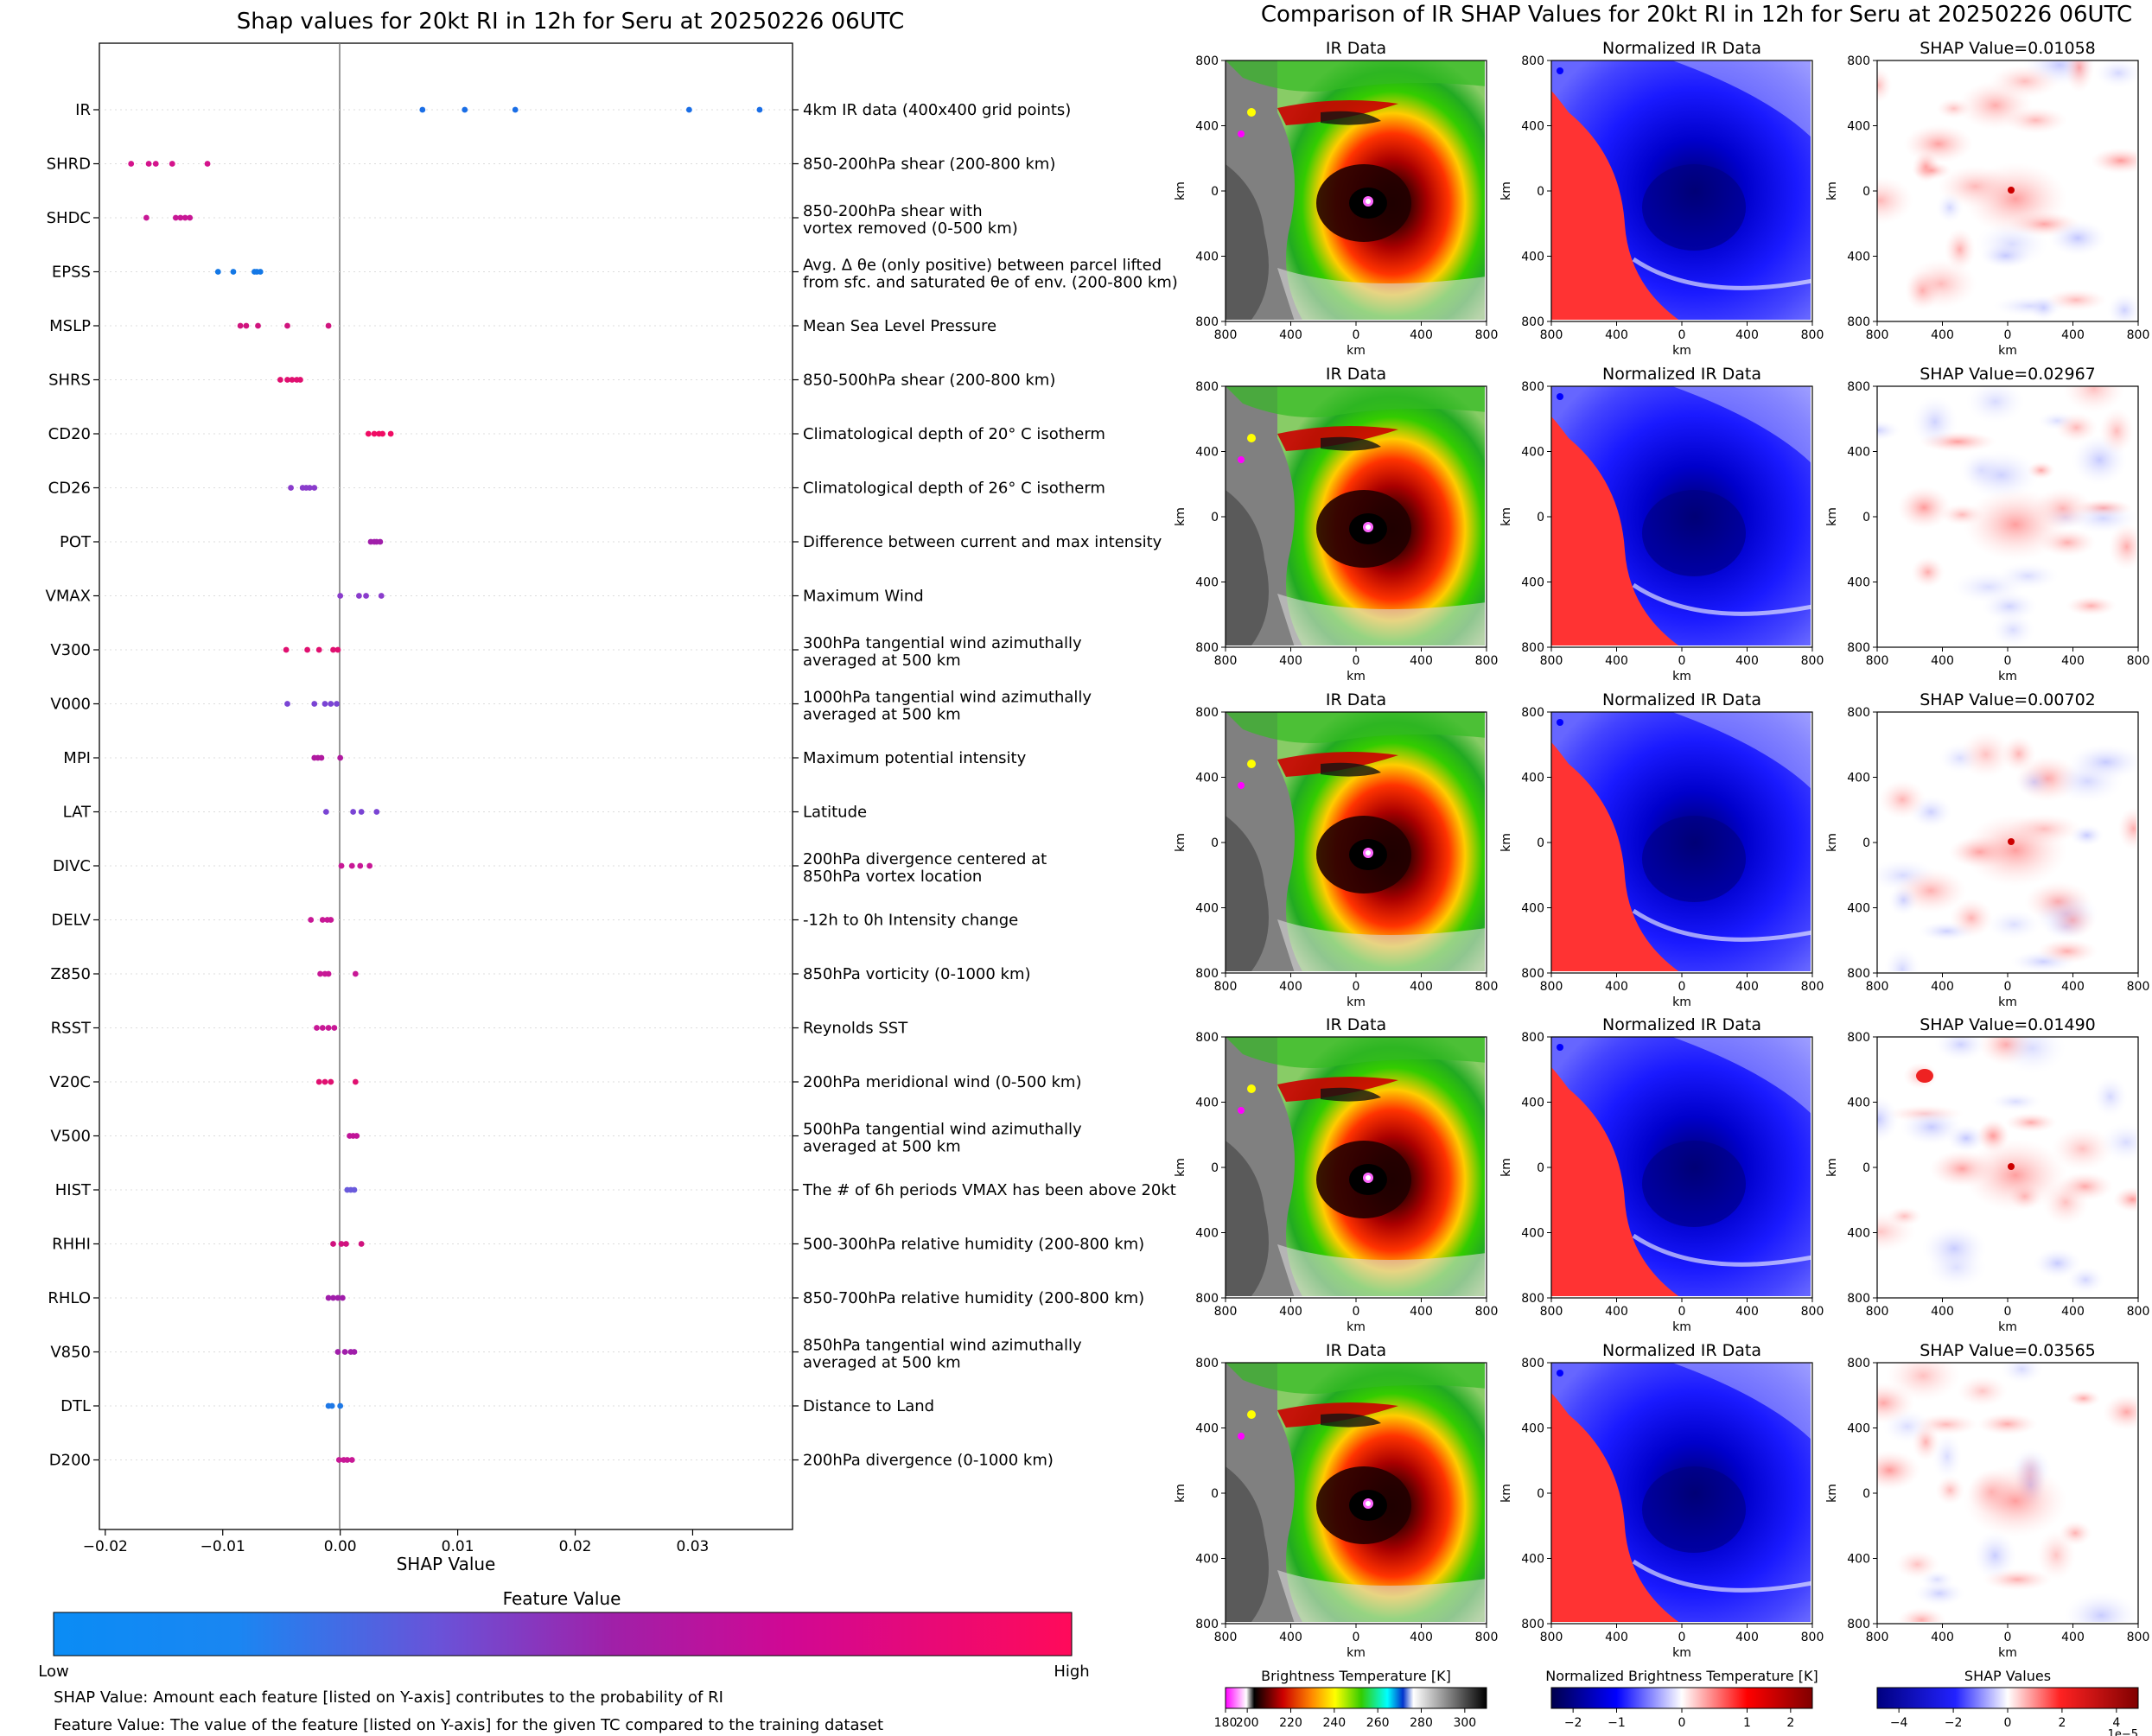  What do you see at coordinates (1421, 1723) in the screenshot?
I see `colorbar-tick-label: 280` at bounding box center [1421, 1723].